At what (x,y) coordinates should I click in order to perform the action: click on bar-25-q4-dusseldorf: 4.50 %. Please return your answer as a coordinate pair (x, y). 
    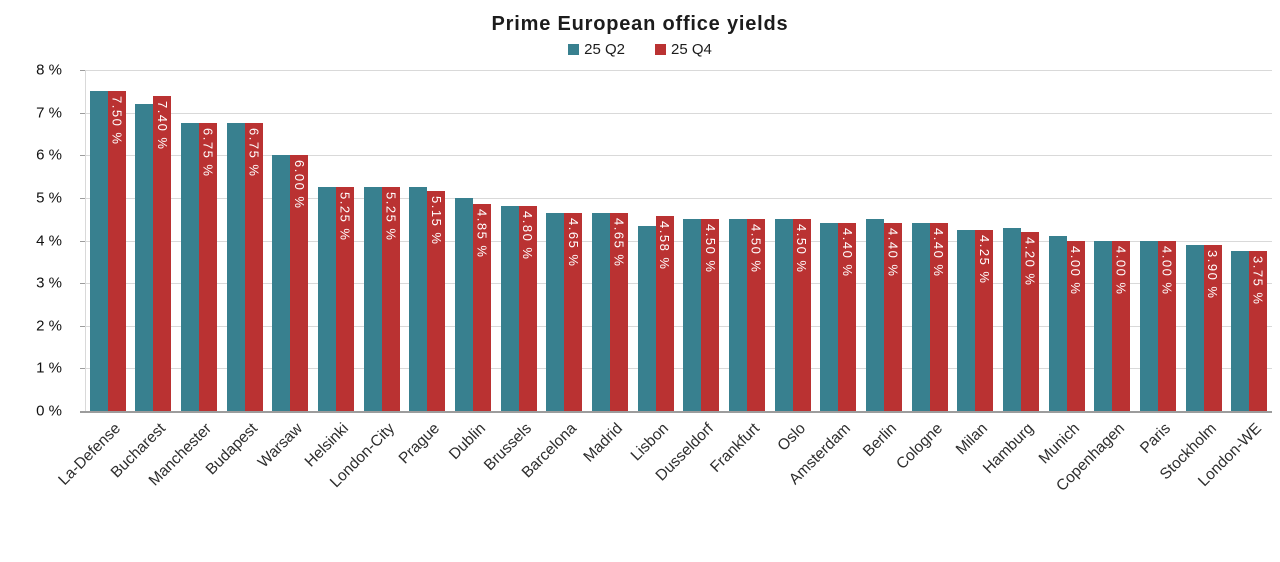
    Looking at the image, I should click on (710, 315).